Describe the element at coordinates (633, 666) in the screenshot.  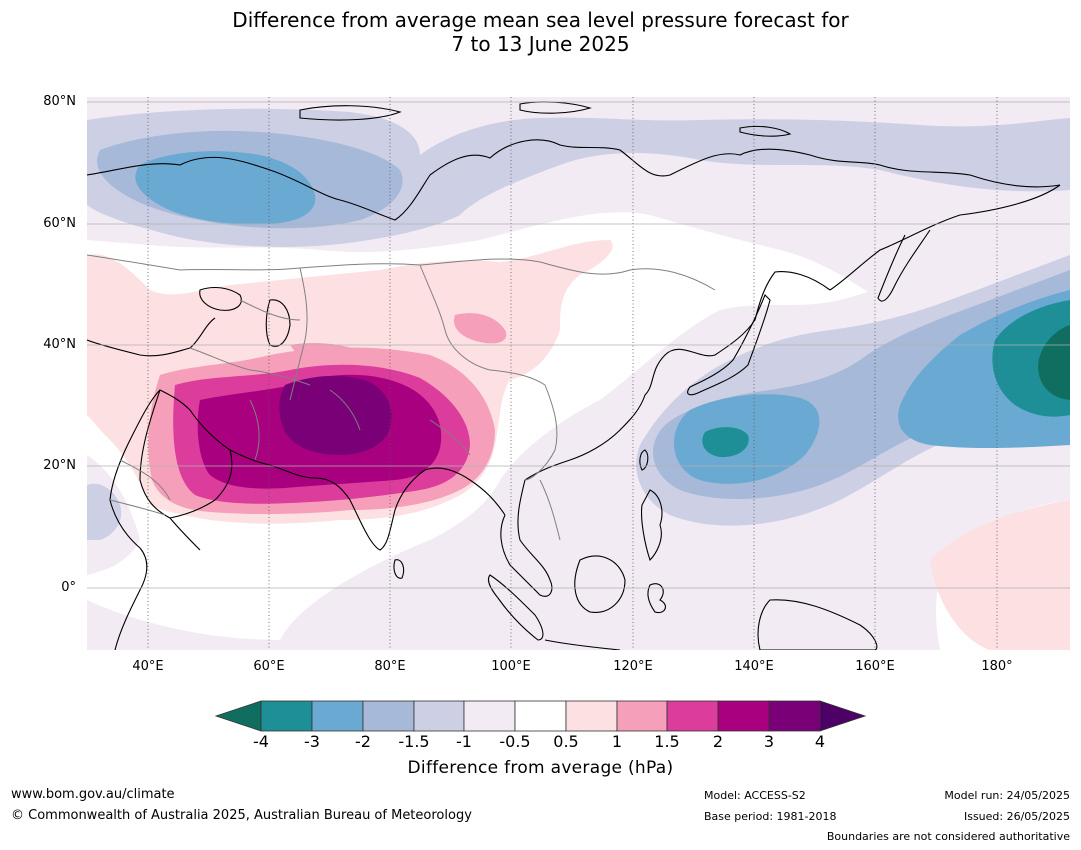
I see `lon-label-120e: 120°E` at that location.